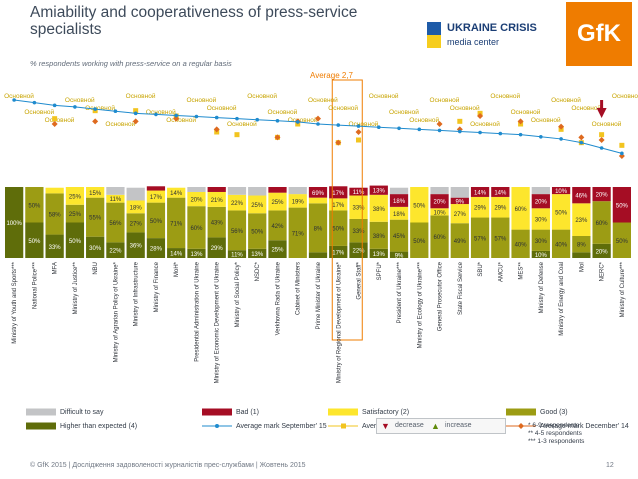 The height and width of the screenshot is (479, 638). What do you see at coordinates (197, 311) in the screenshot?
I see `category-label: Presidential Administration of Ukraine` at bounding box center [197, 311].